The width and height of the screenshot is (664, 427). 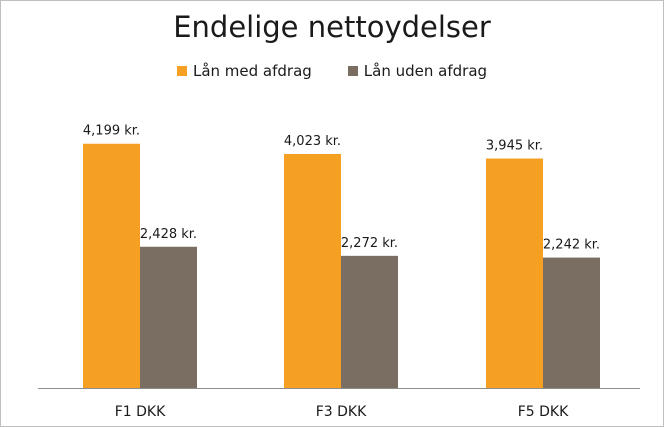 What do you see at coordinates (312, 141) in the screenshot?
I see `data-label-series-1-2: 4,023 kr.` at bounding box center [312, 141].